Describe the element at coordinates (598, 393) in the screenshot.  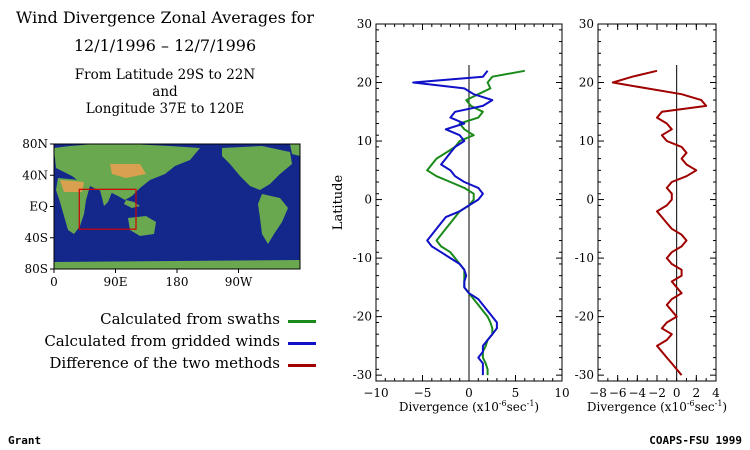
I see `x-tick-label: −8` at that location.